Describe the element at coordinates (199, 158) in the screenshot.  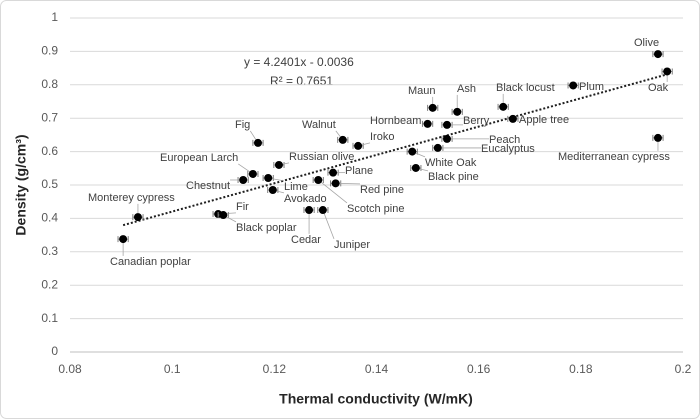
I see `point-label: European Larch` at that location.